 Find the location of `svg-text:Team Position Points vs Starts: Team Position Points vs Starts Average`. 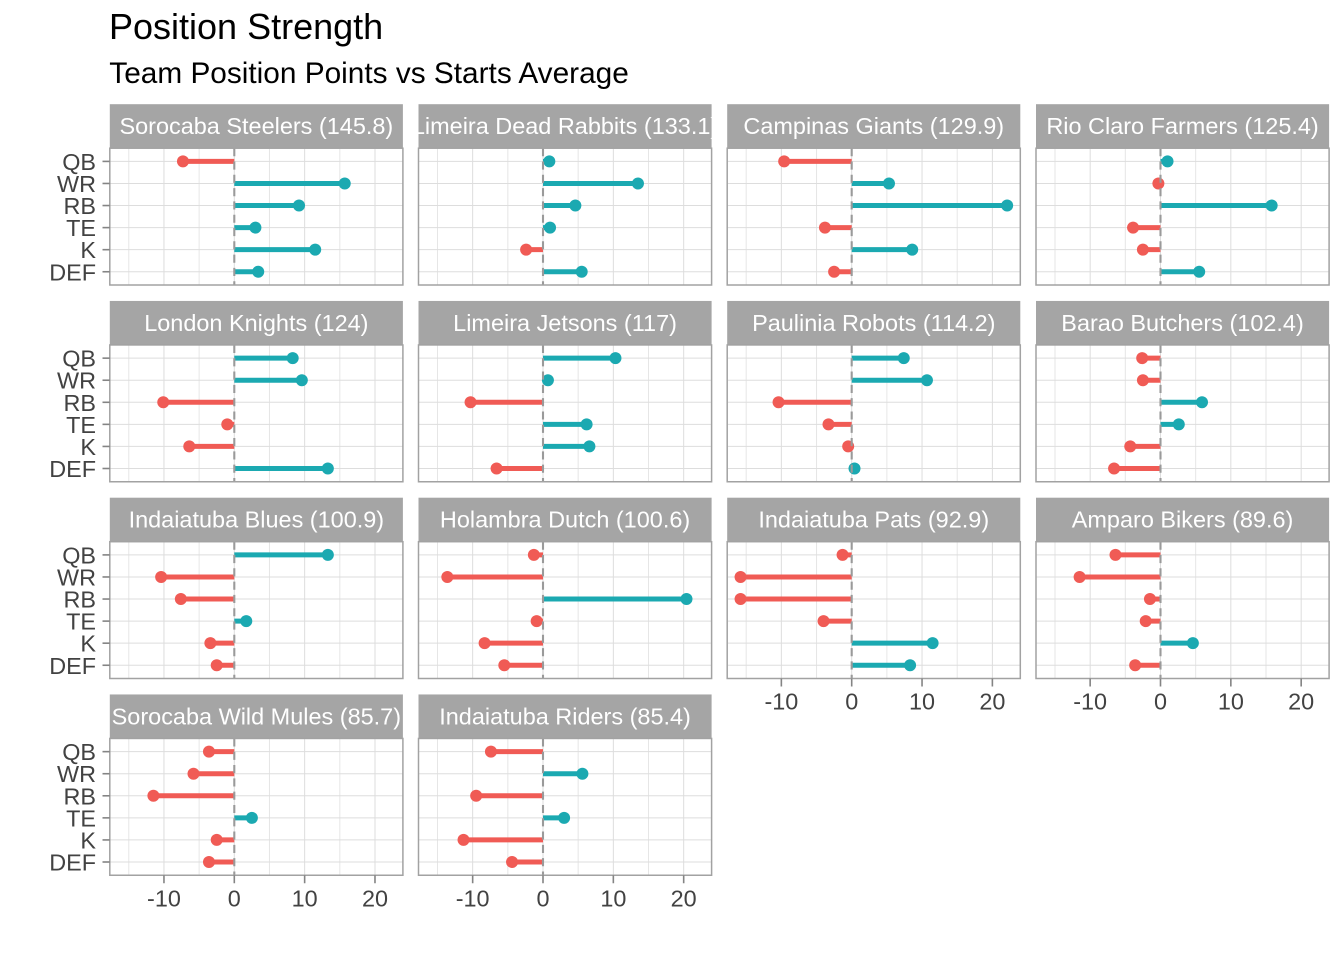

svg-text:Team Position Points vs Starts: Team Position Points vs Starts Average is located at coordinates (369, 73).